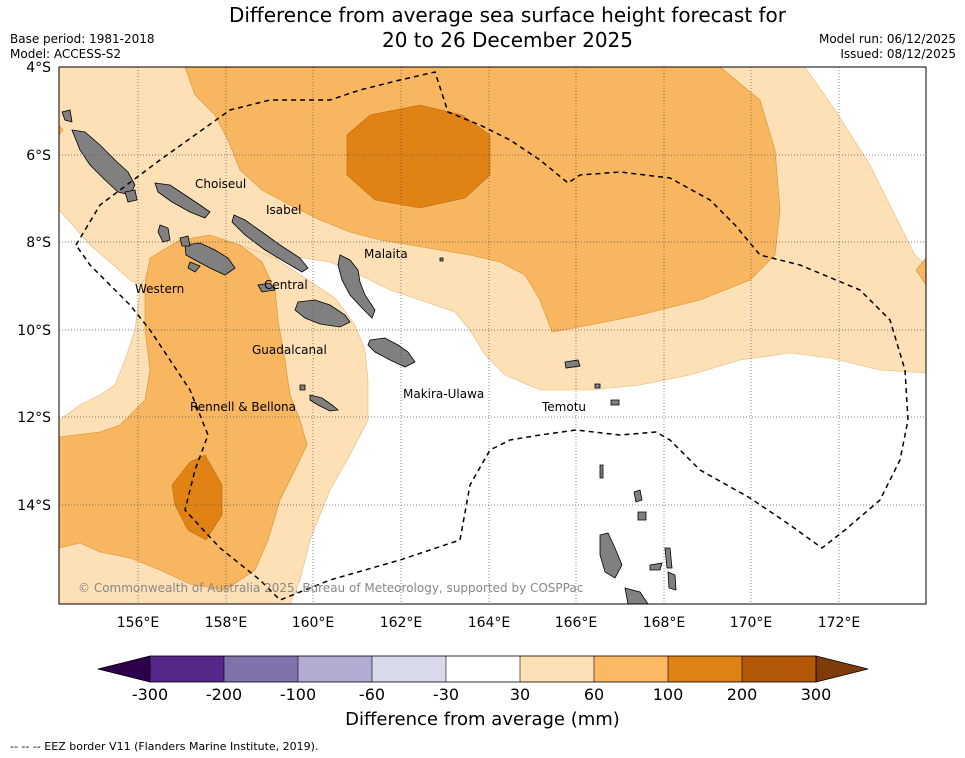 Image resolution: width=965 pixels, height=758 pixels. I want to click on colorbar-over-arrow, so click(842, 669).